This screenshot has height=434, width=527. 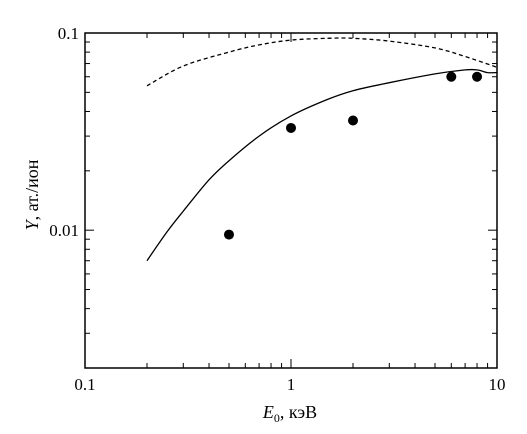 I want to click on y-tick-label: 0.1, so click(x=68, y=33).